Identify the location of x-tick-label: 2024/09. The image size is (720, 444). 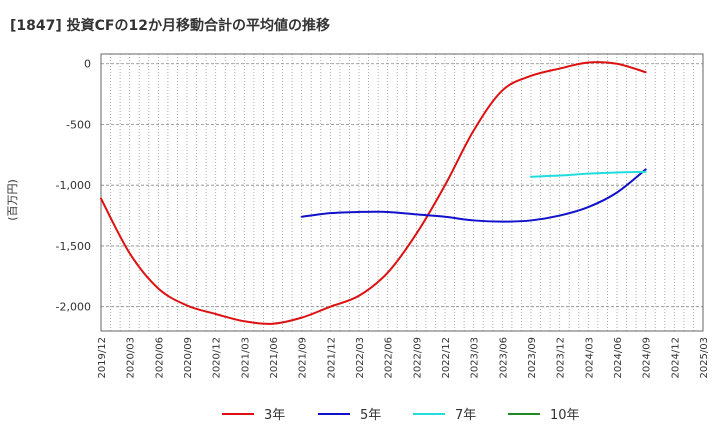
(647, 358).